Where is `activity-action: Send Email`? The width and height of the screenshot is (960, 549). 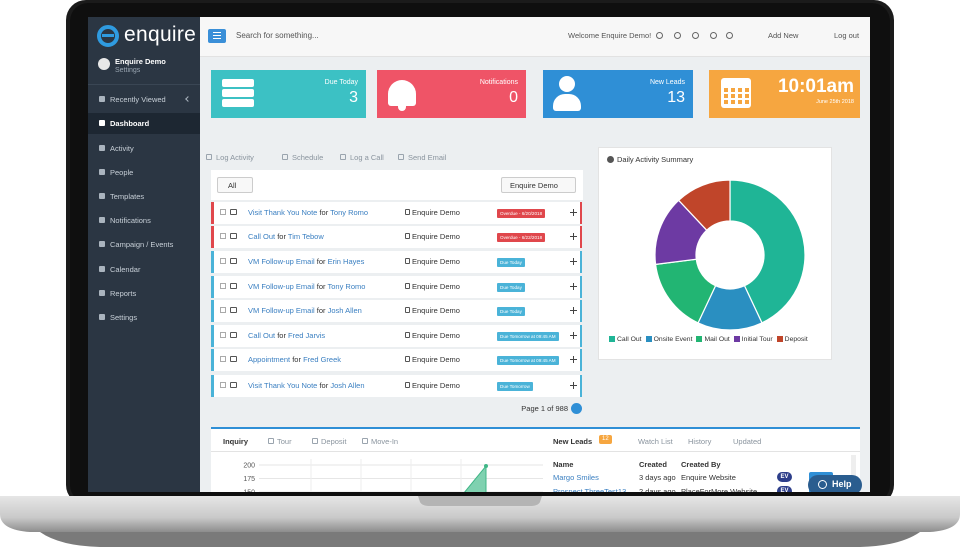 activity-action: Send Email is located at coordinates (427, 157).